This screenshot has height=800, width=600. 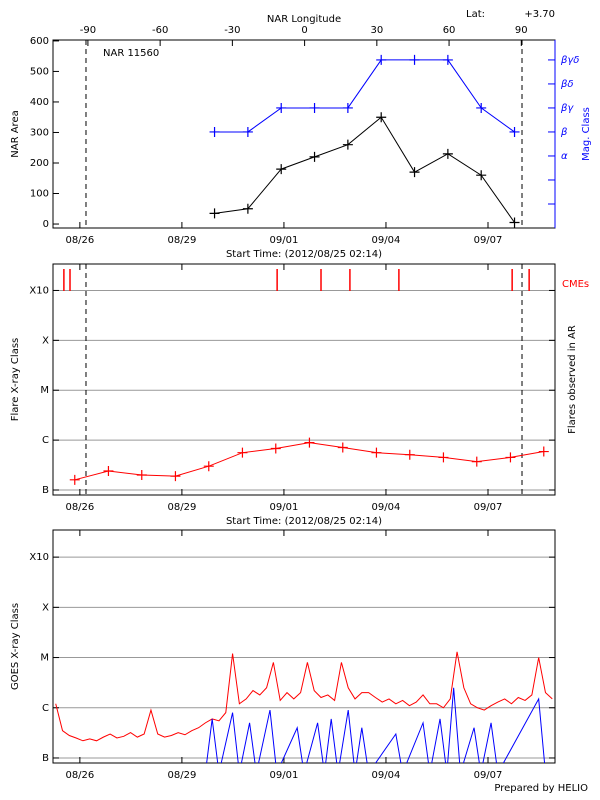 What do you see at coordinates (304, 19) in the screenshot?
I see `x2-axis-label: NAR Longitude` at bounding box center [304, 19].